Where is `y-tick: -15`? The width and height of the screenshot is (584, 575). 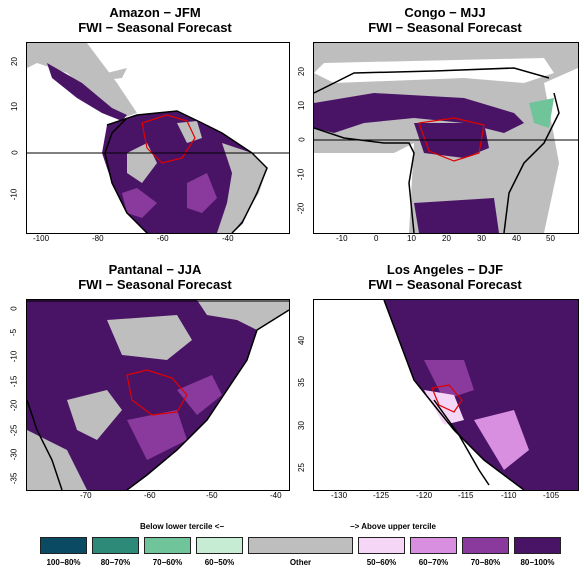
y-tick: -15 is located at coordinates (14, 381).